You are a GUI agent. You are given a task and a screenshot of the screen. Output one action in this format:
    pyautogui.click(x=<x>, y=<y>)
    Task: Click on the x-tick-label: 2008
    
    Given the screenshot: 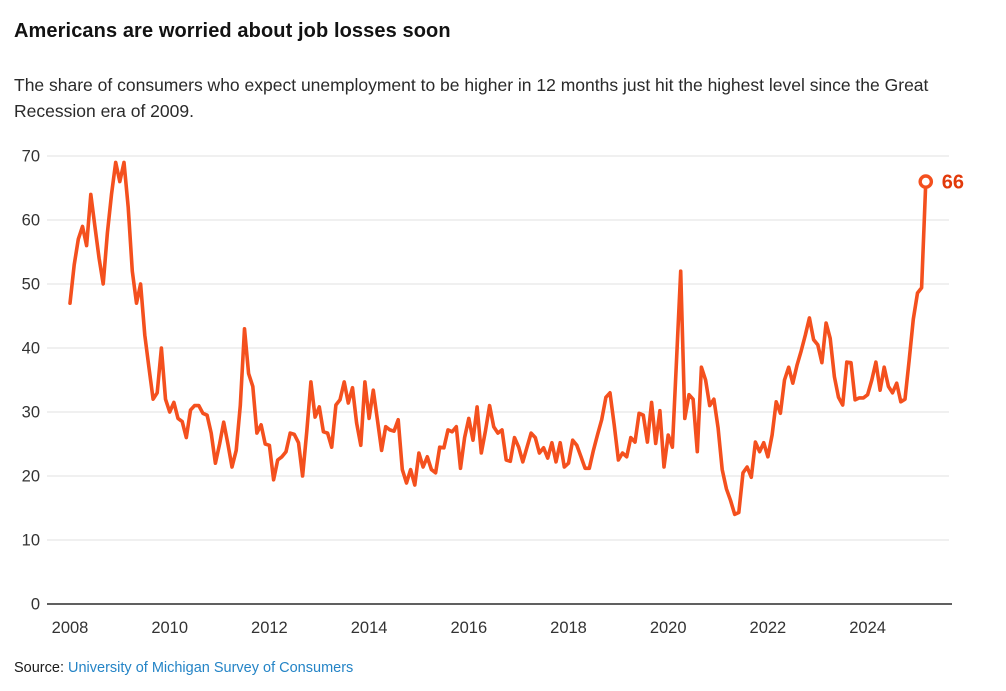 What is the action you would take?
    pyautogui.click(x=70, y=628)
    